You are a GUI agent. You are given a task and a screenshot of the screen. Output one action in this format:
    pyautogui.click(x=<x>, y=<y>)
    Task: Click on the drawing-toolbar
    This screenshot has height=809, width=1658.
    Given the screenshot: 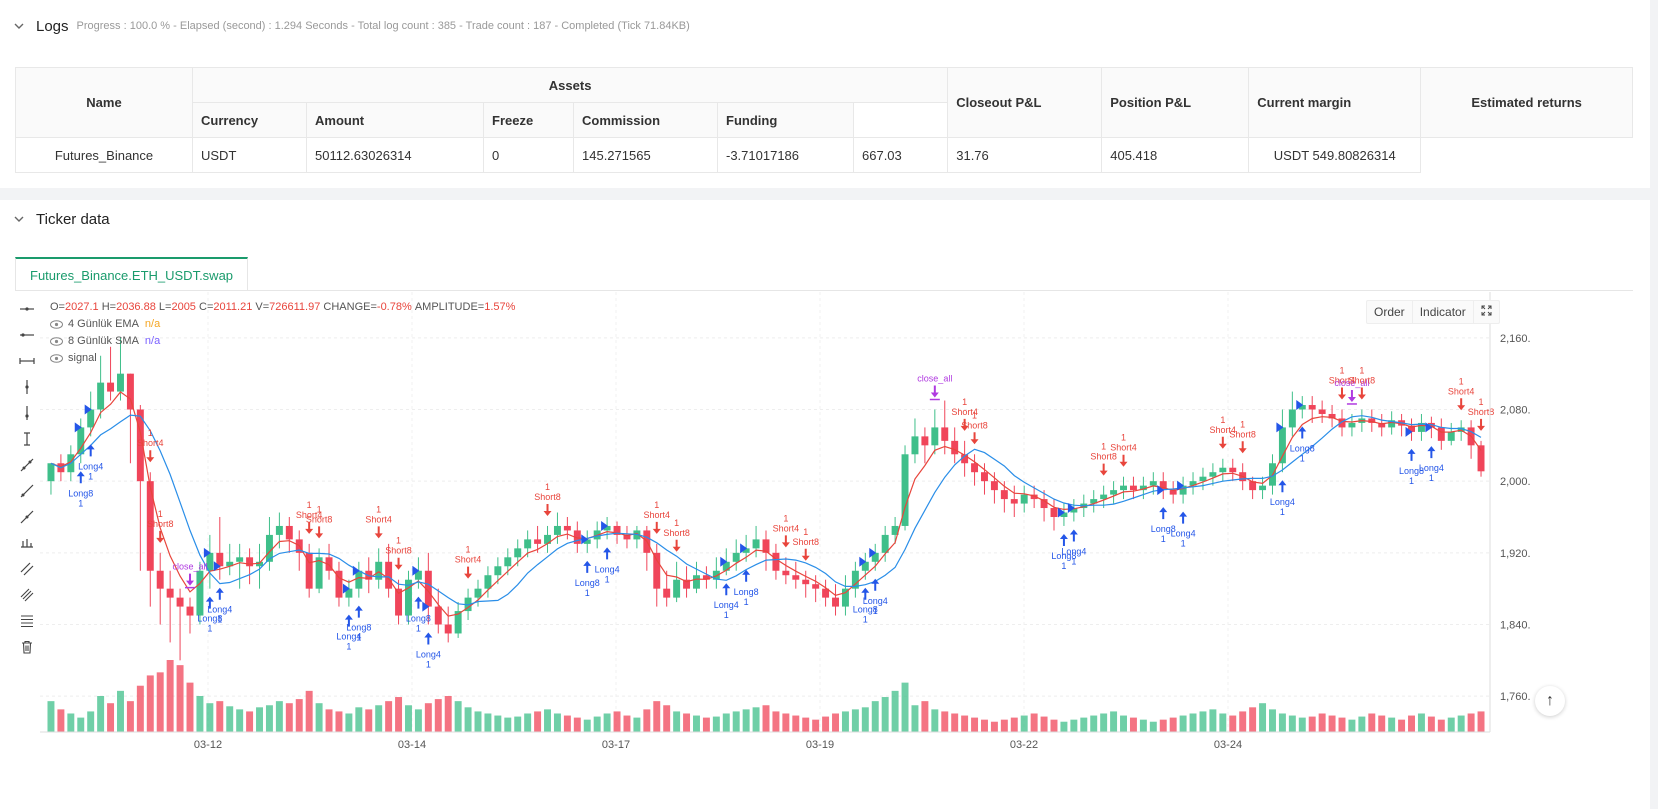 What is the action you would take?
    pyautogui.click(x=28, y=478)
    